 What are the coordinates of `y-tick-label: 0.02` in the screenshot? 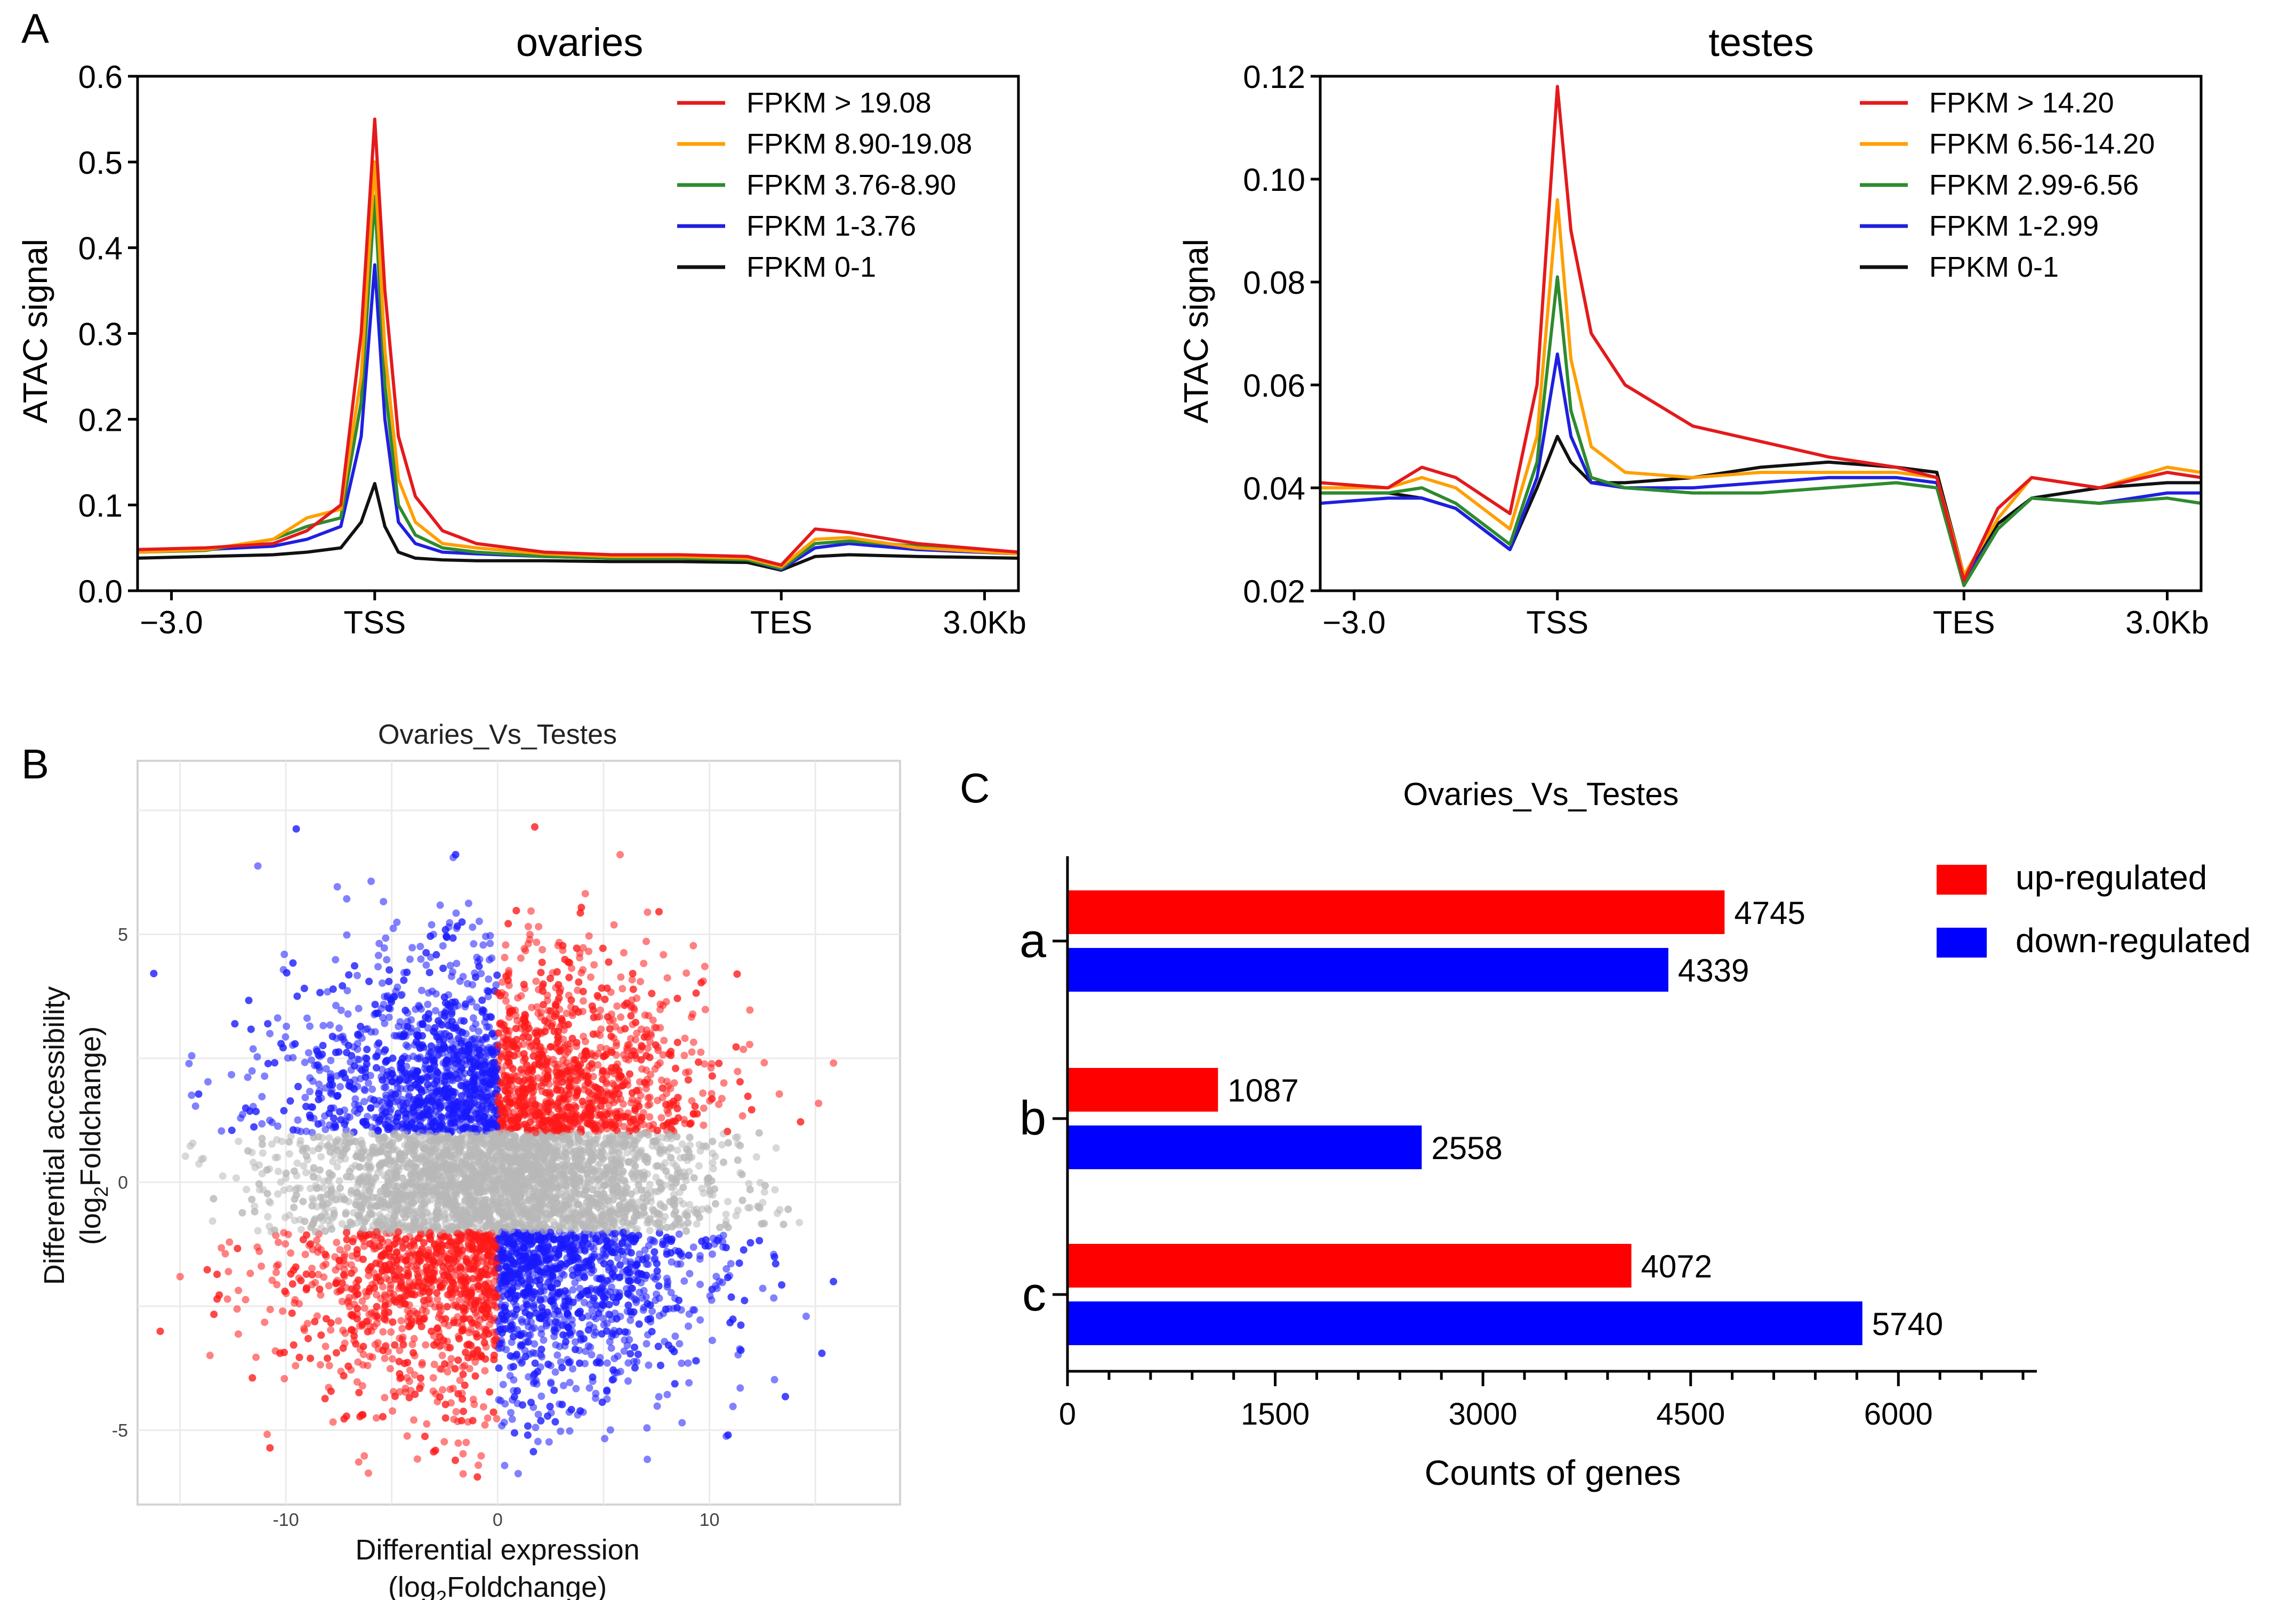 It's located at (1274, 592).